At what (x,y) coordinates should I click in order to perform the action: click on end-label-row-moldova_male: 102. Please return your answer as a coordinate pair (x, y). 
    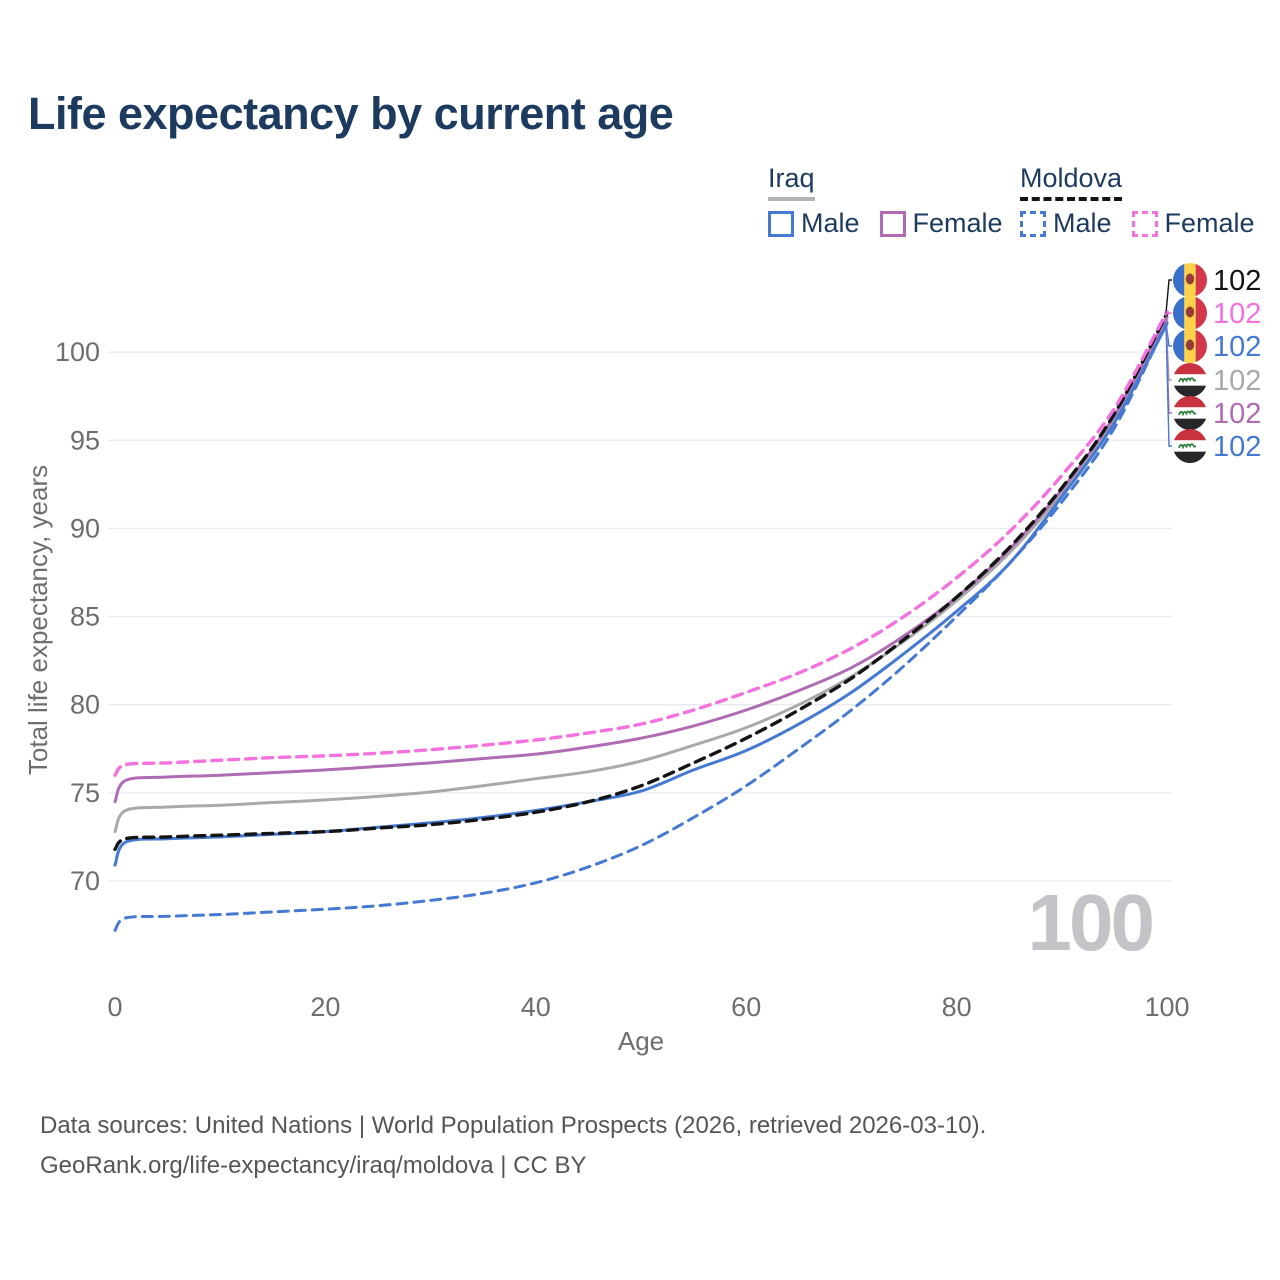
    Looking at the image, I should click on (1217, 346).